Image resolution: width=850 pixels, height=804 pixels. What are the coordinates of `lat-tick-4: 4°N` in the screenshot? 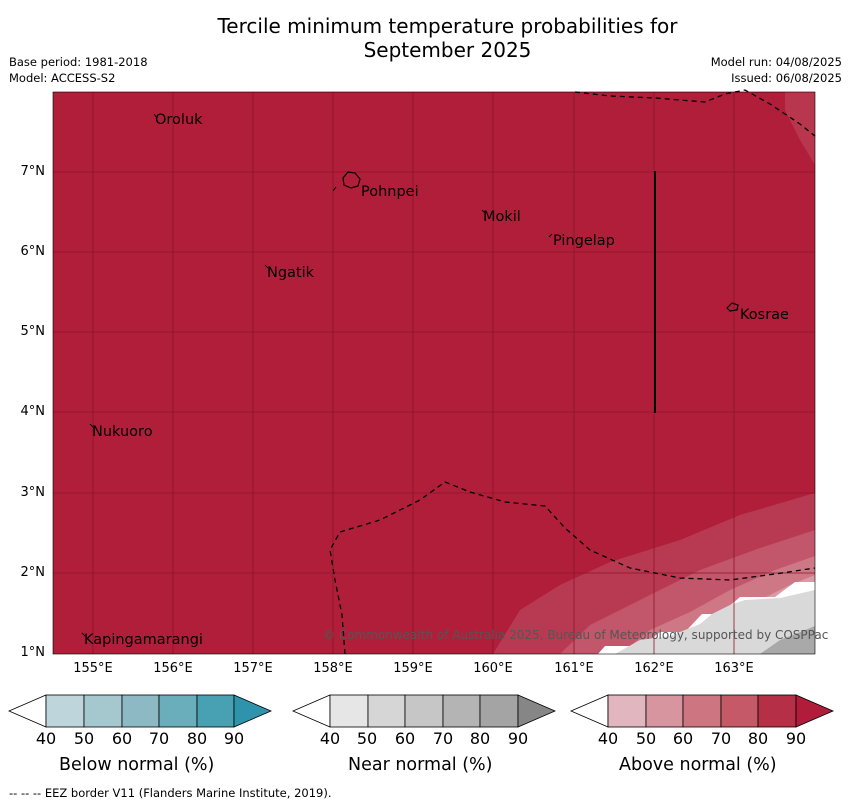 It's located at (33, 411).